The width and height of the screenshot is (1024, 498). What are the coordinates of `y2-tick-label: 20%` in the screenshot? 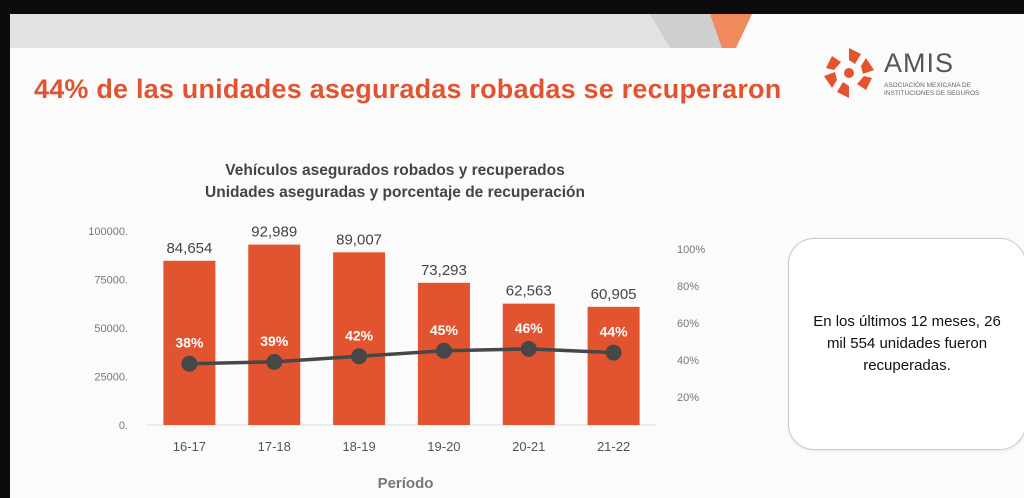 It's located at (688, 398).